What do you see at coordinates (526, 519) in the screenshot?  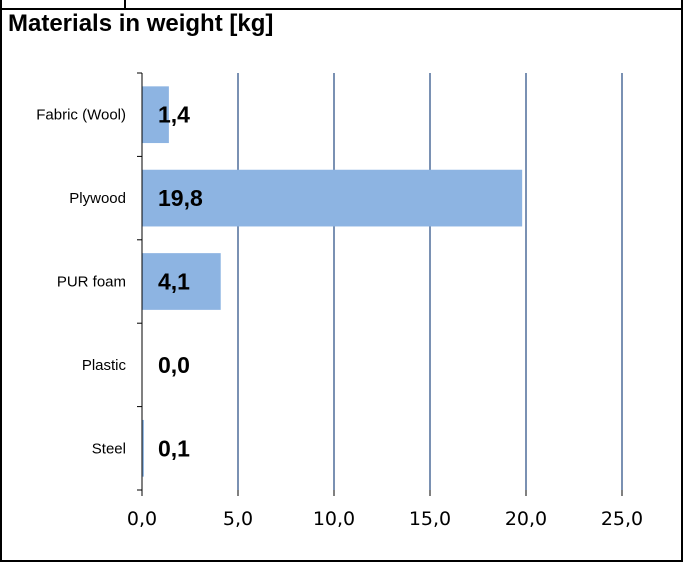 I see `x-tick-label: 20,0` at bounding box center [526, 519].